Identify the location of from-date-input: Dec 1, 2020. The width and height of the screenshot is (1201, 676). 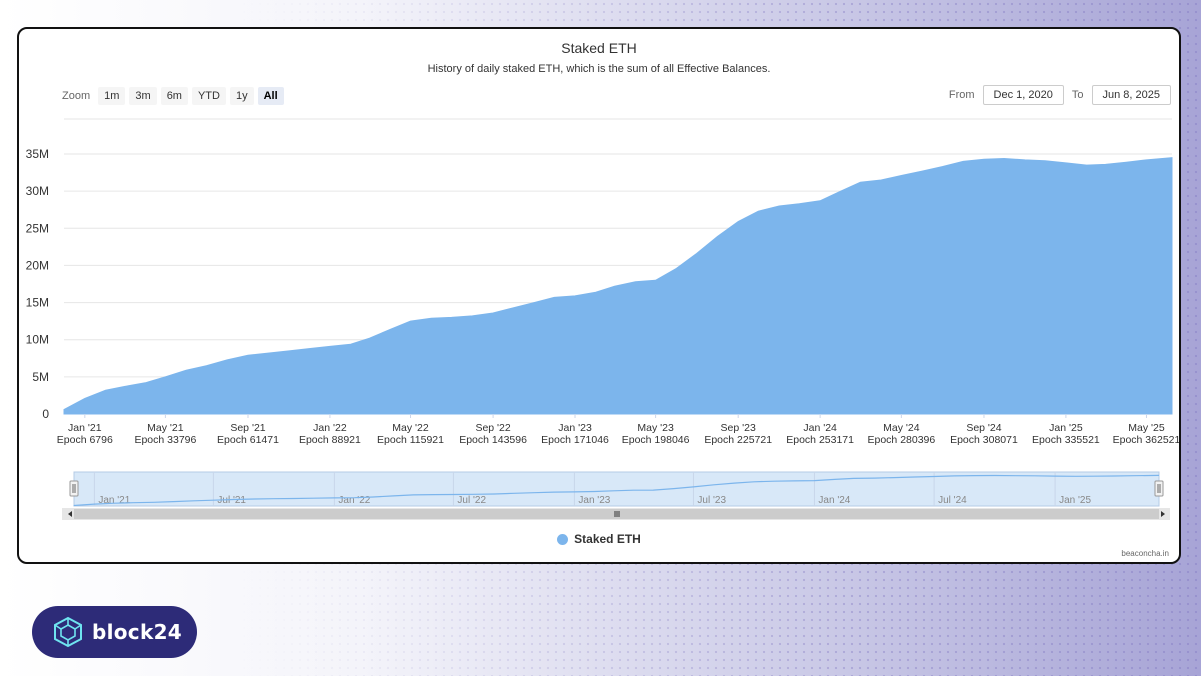
(1023, 95).